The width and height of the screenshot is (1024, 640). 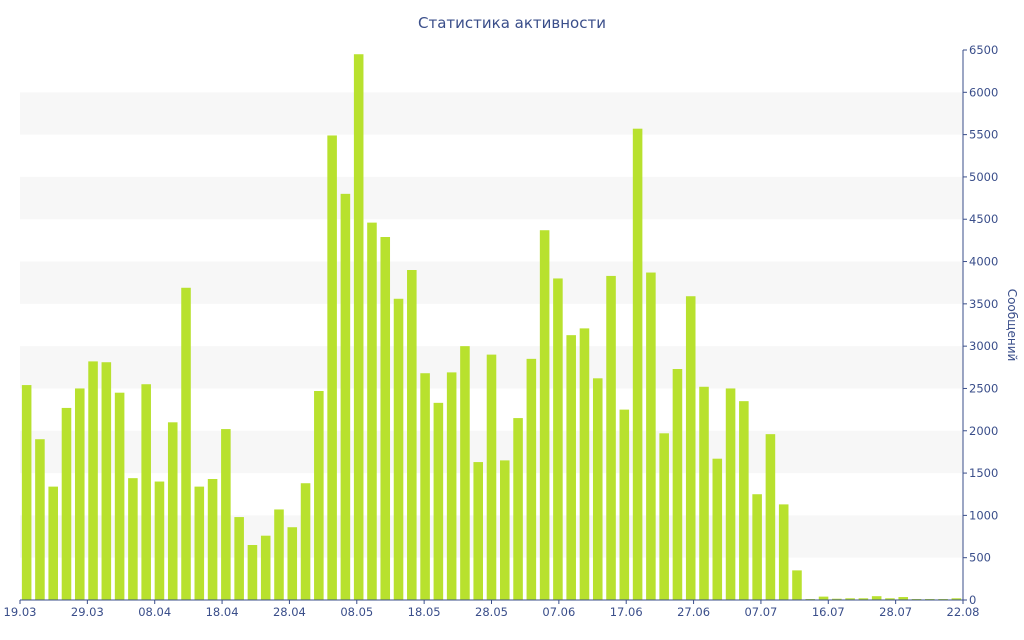 What do you see at coordinates (356, 612) in the screenshot?
I see `x-tick-label: 08.05` at bounding box center [356, 612].